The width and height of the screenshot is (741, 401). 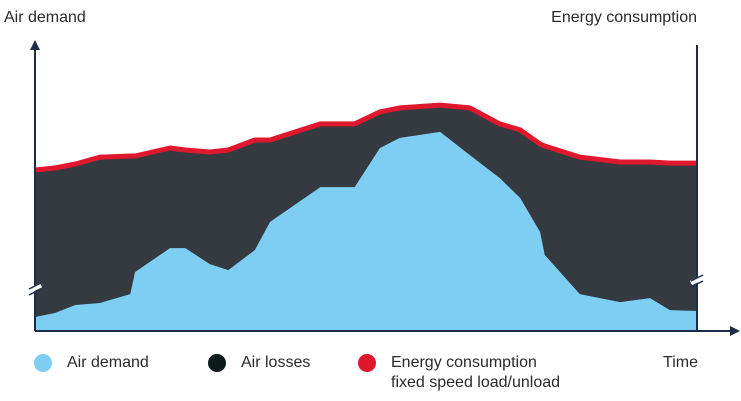 I want to click on axis-break, so click(x=366, y=285).